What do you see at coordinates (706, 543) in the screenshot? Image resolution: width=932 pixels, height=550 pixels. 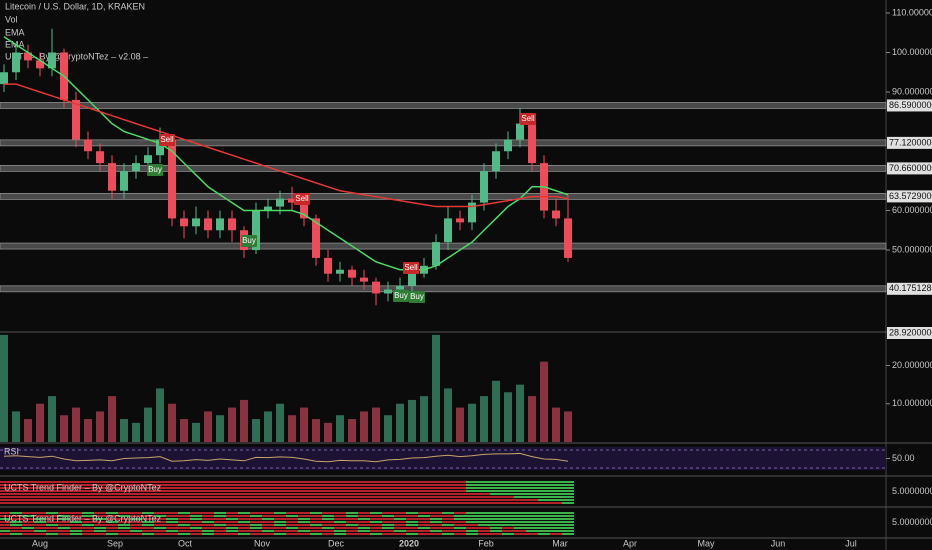 I see `x-tick-label: May` at bounding box center [706, 543].